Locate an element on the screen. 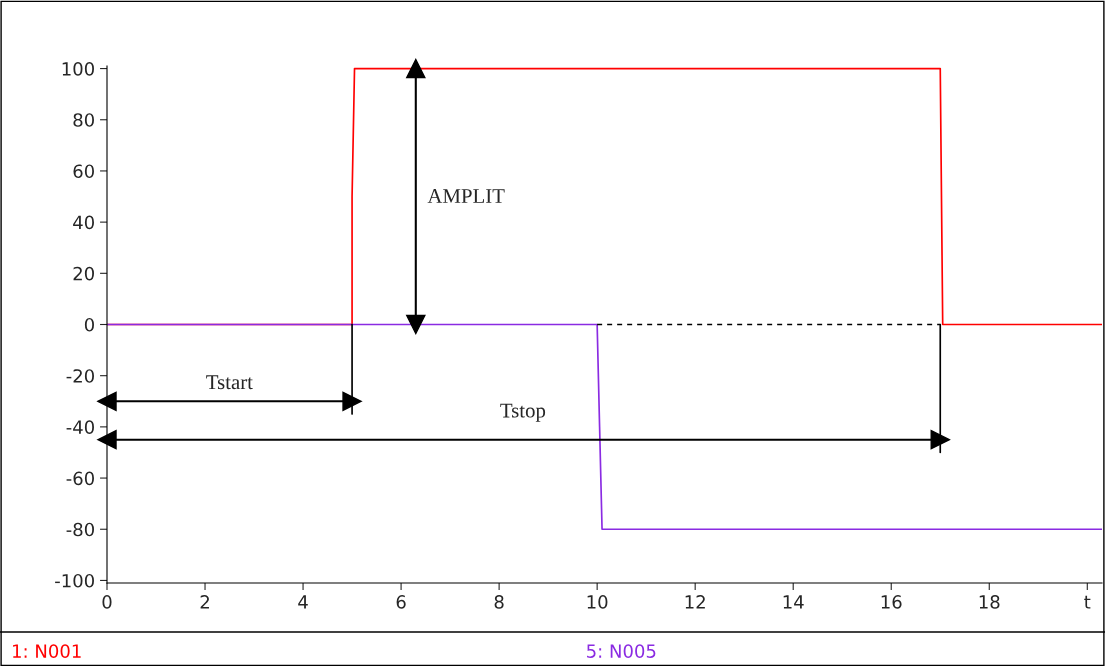 This screenshot has width=1105, height=666. y-tick-label: -40 is located at coordinates (80, 427).